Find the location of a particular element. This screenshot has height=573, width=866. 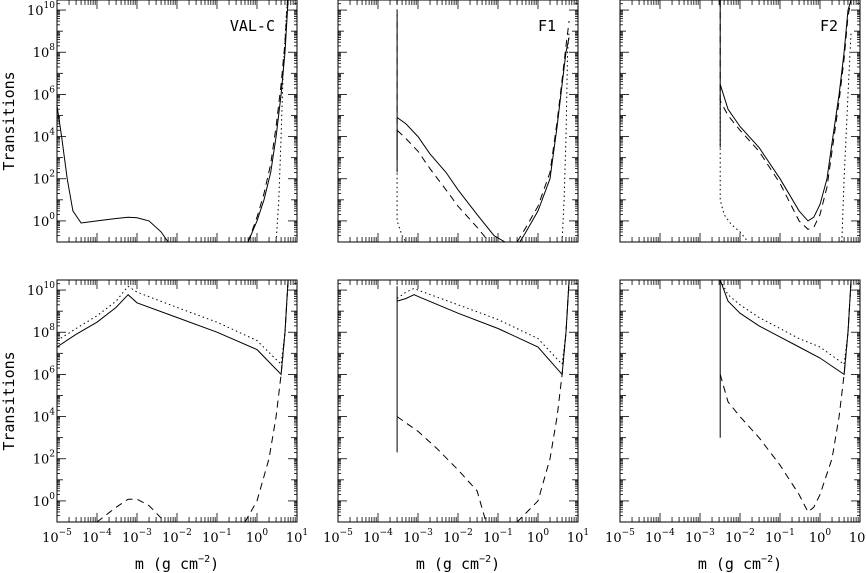

panel-3: F2 is located at coordinates (740, 121).